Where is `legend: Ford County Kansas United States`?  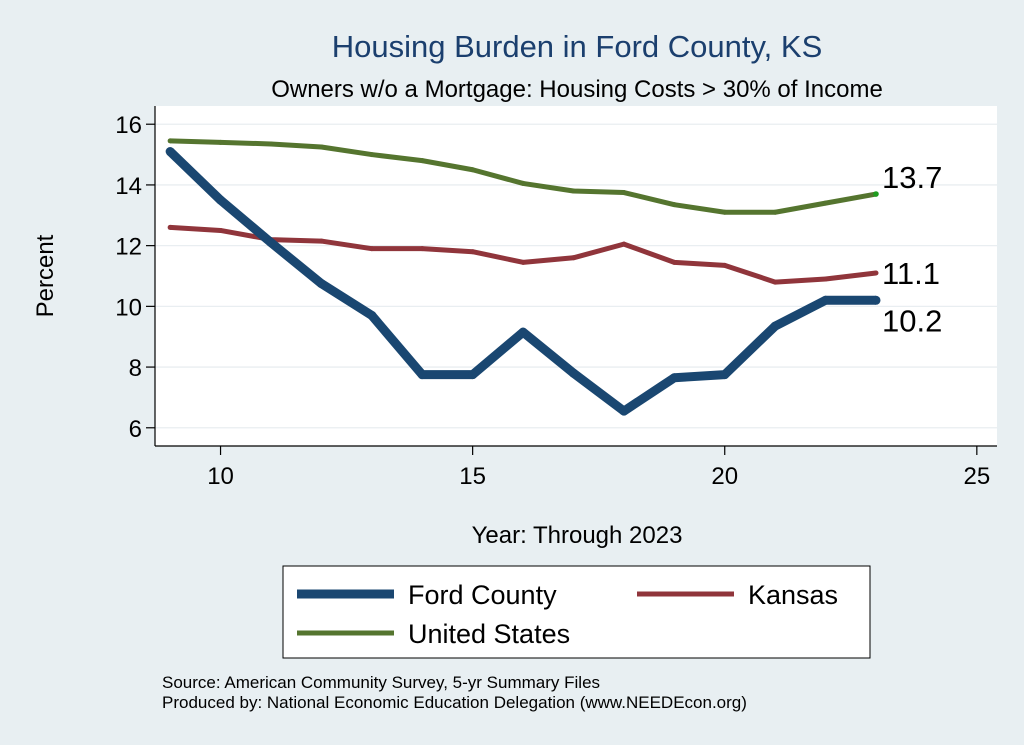 legend: Ford County Kansas United States is located at coordinates (576, 612).